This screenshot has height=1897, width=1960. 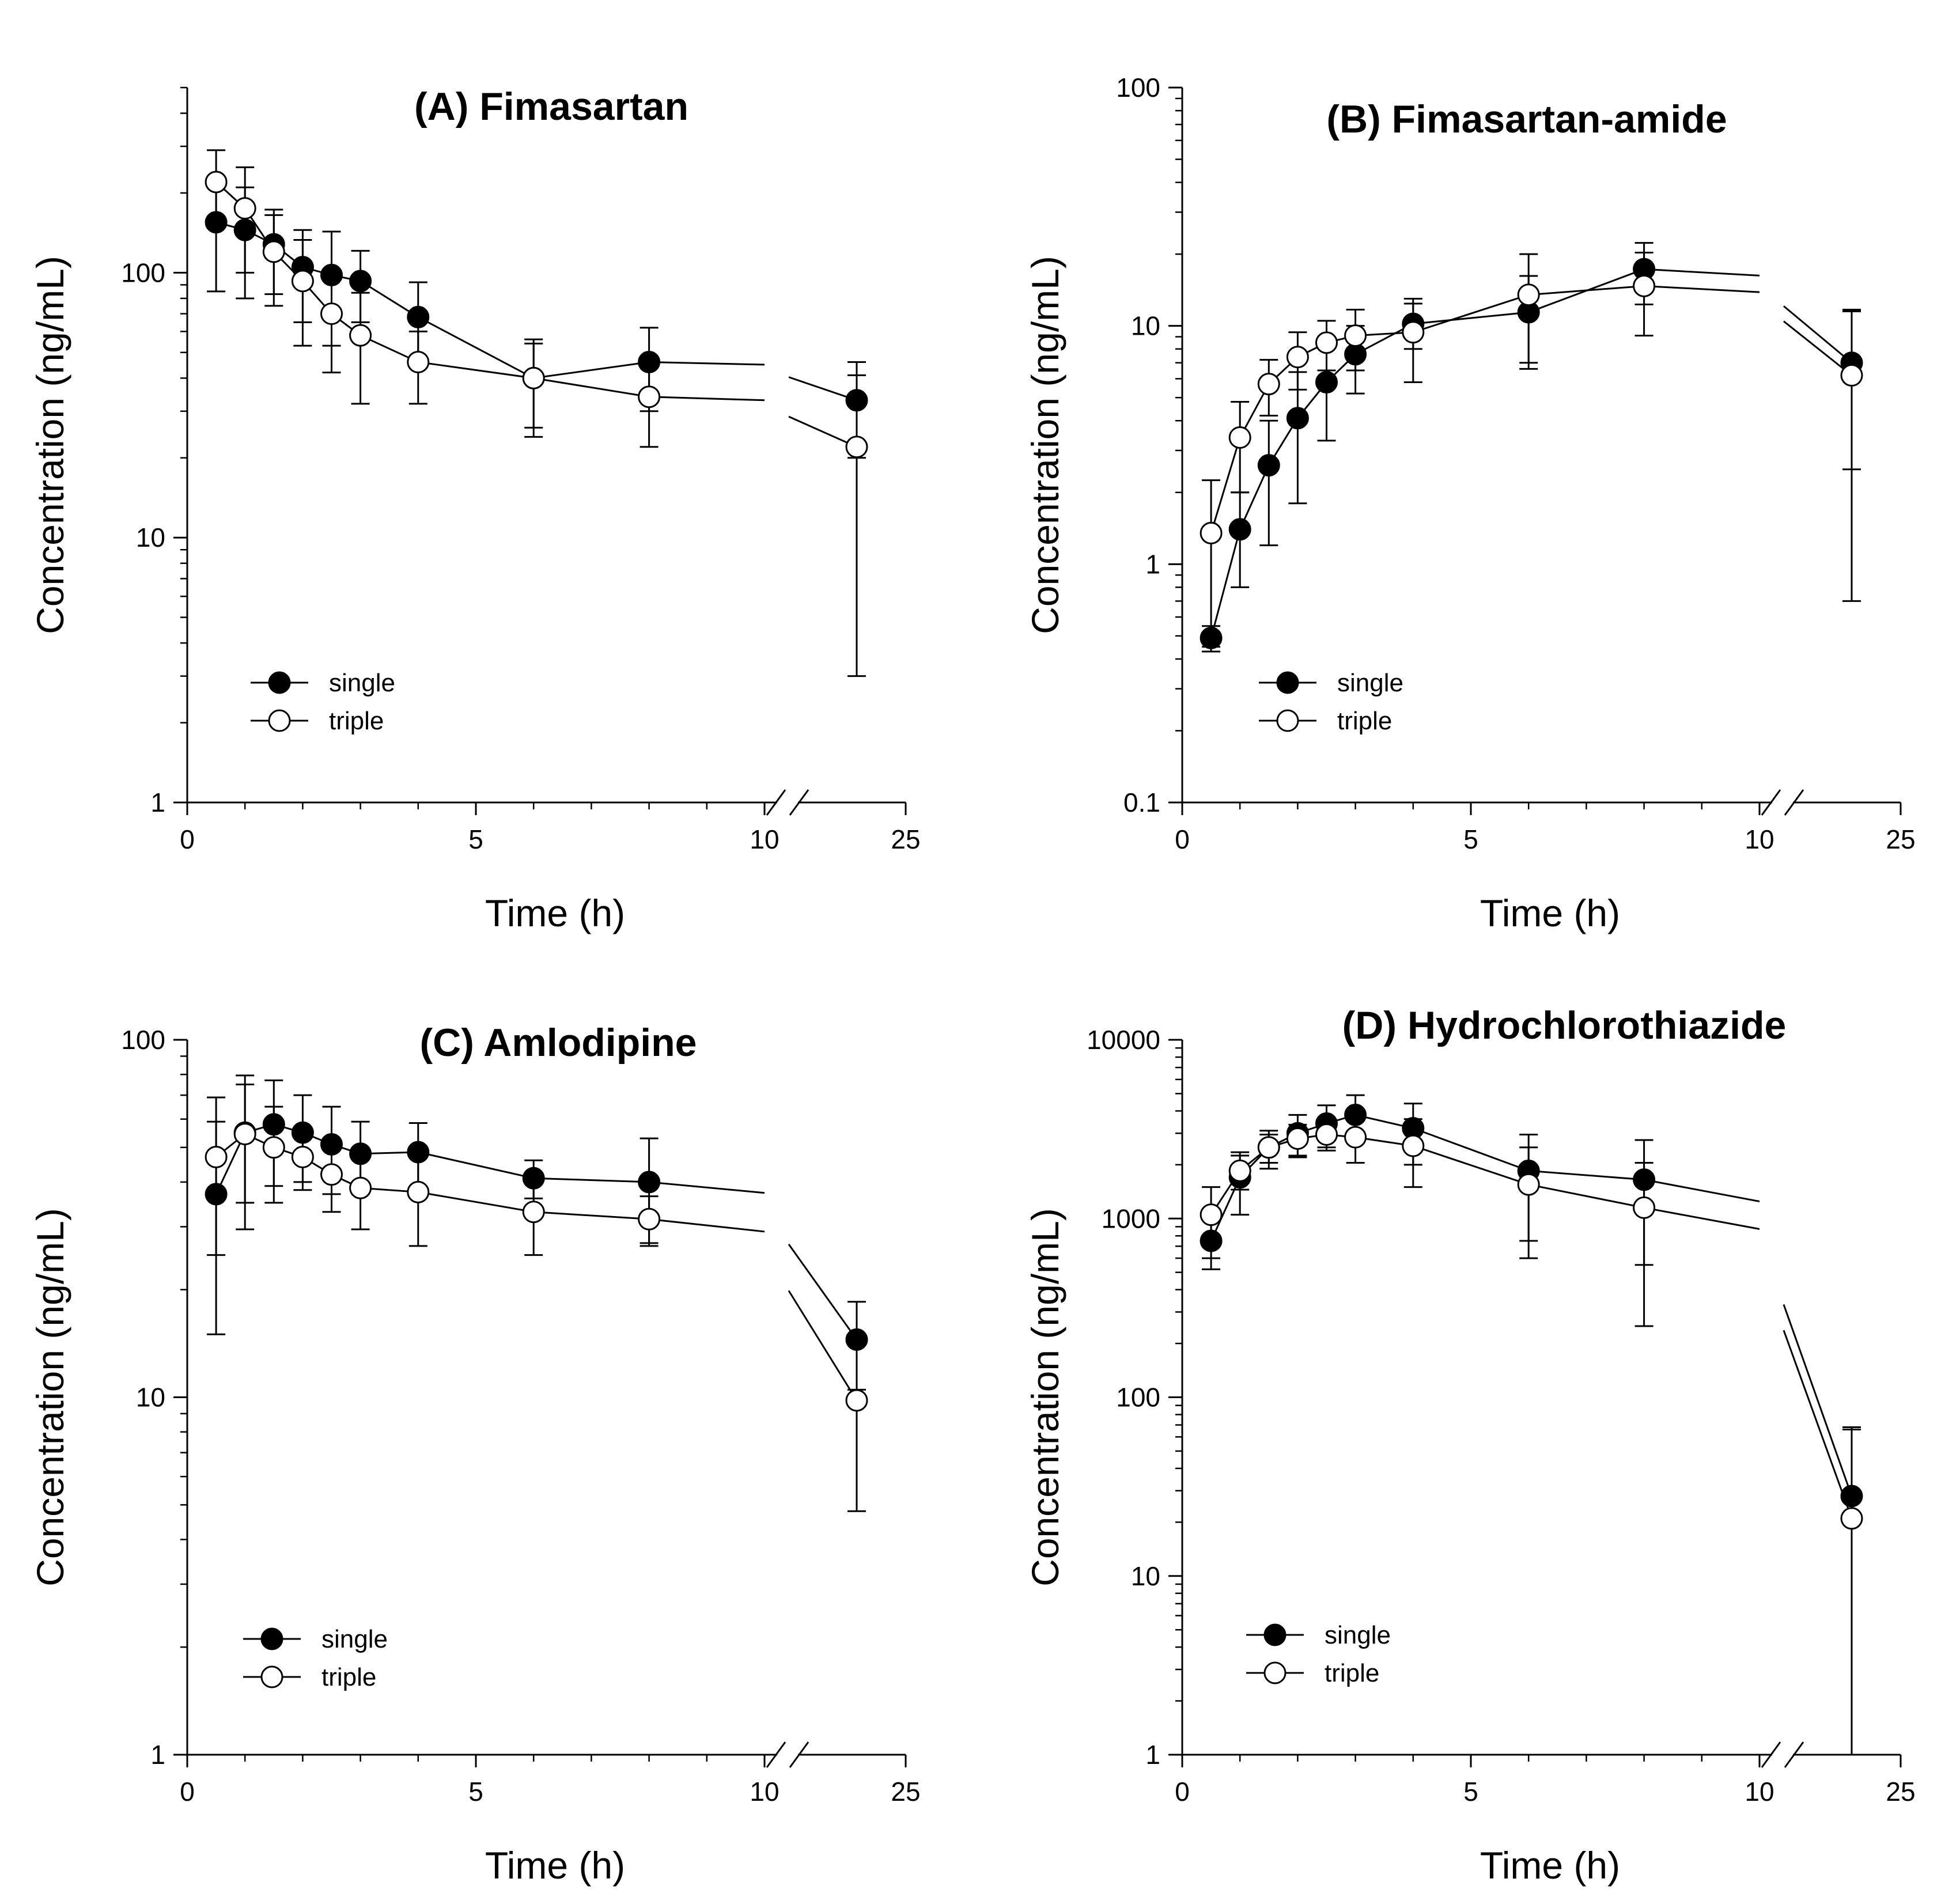 What do you see at coordinates (551, 106) in the screenshot?
I see `panel-title: (A) Fimasartan` at bounding box center [551, 106].